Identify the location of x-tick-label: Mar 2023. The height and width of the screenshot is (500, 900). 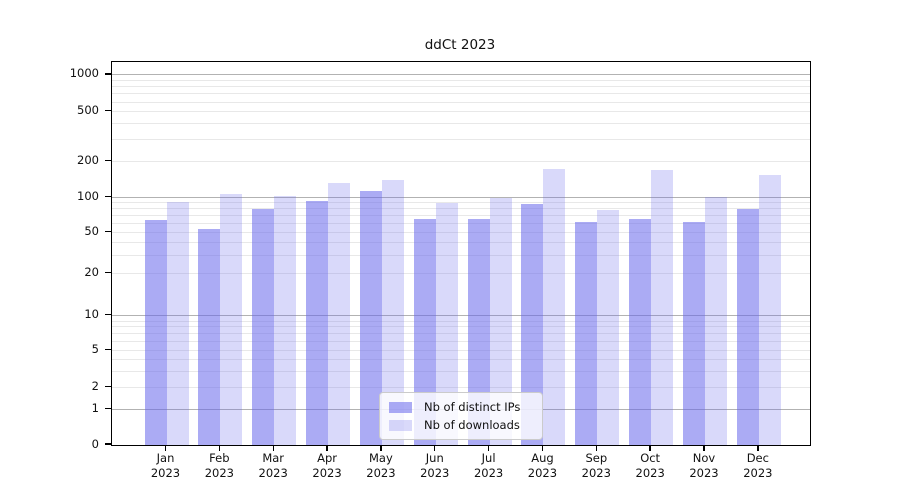
(273, 465).